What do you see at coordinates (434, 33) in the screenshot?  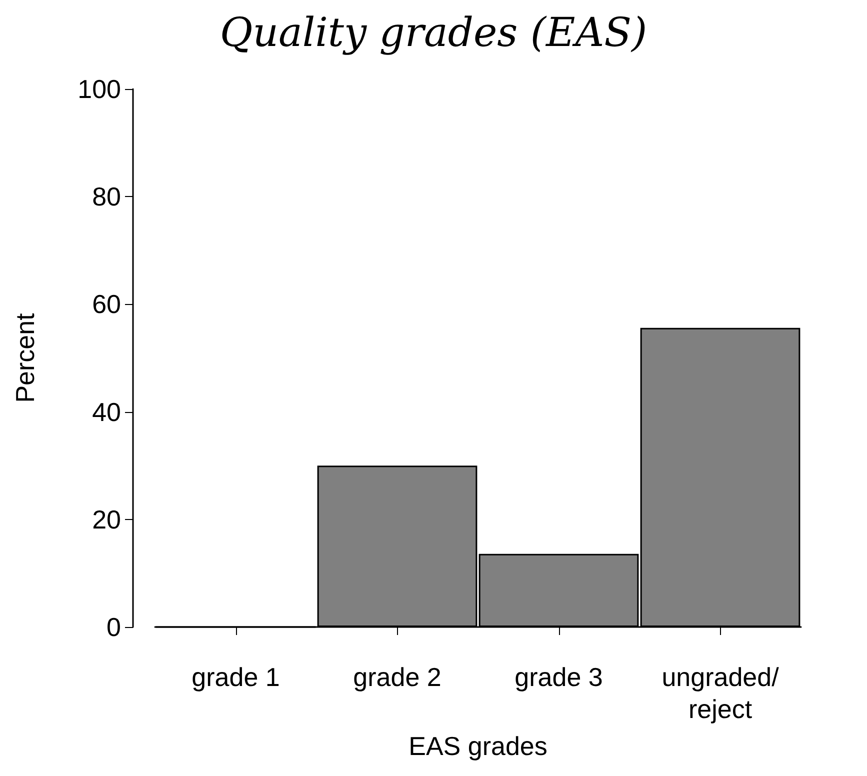 I see `chart-title: Quality grades (EAS)` at bounding box center [434, 33].